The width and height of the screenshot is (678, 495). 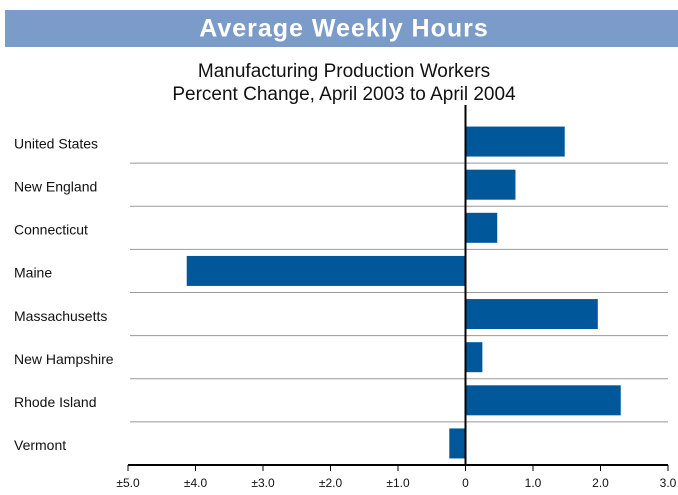 I want to click on category-label: Maine, so click(x=33, y=273).